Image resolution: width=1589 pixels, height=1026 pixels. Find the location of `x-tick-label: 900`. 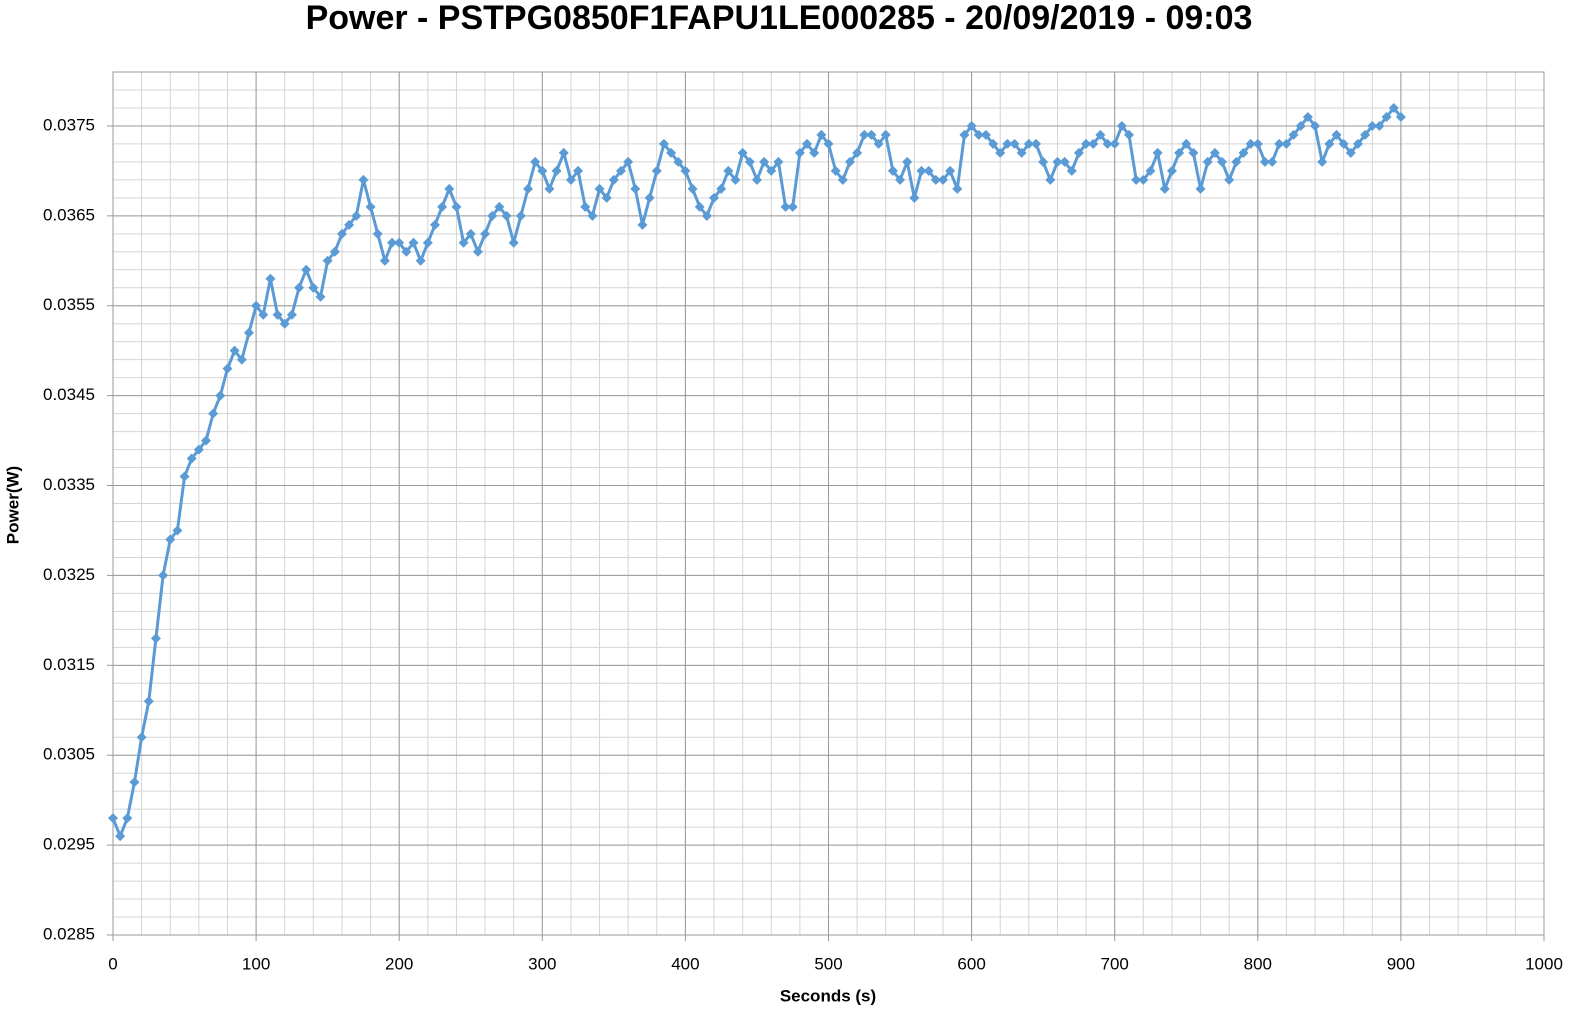

x-tick-label: 900 is located at coordinates (1401, 963).